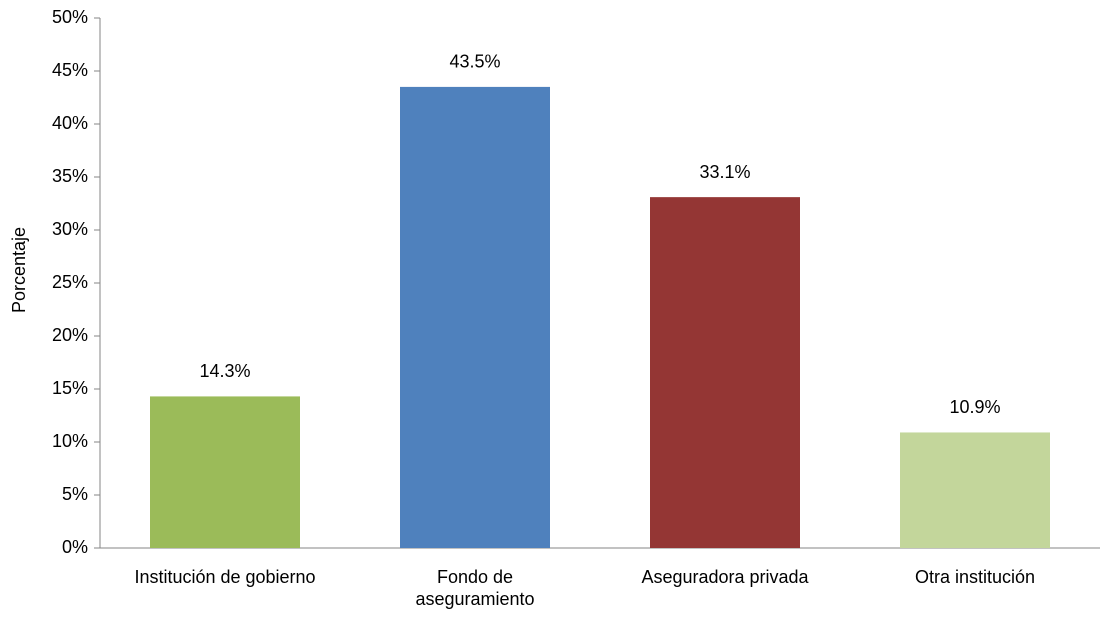 This screenshot has height=617, width=1112. I want to click on y-tick-label: 15%, so click(70, 388).